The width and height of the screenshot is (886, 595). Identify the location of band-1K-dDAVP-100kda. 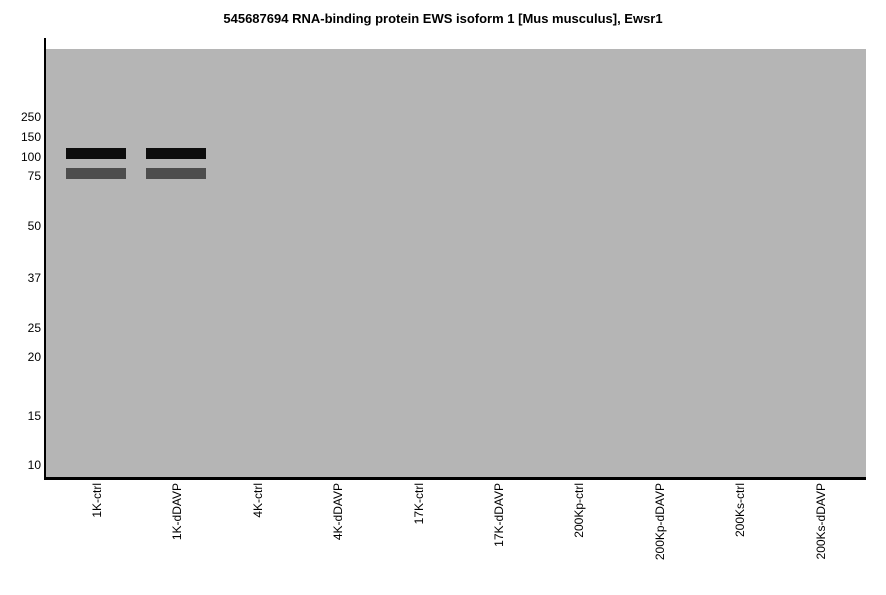
(176, 153).